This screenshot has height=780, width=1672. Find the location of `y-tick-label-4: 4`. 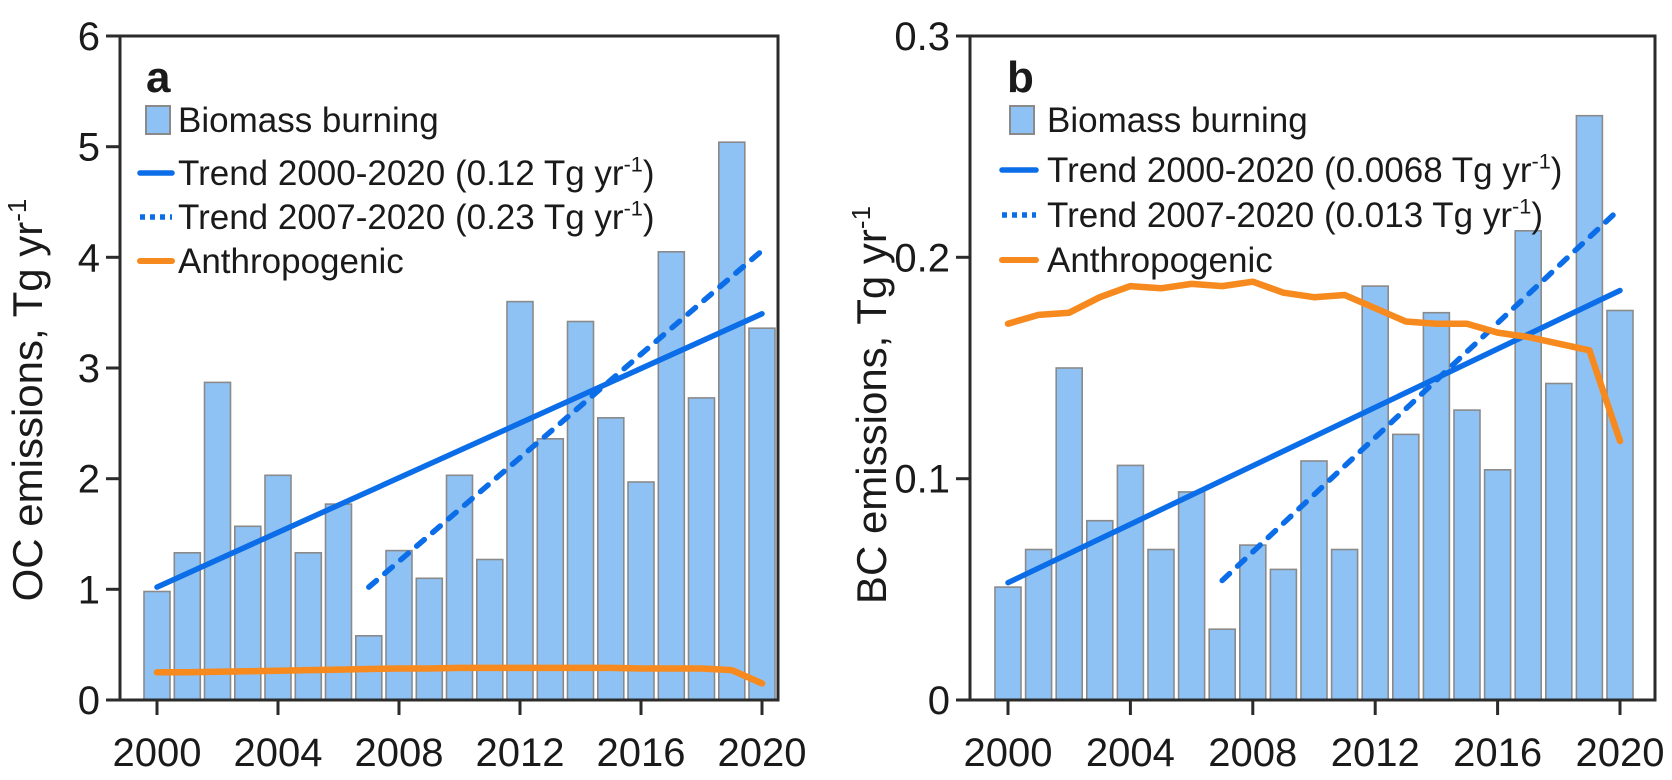

y-tick-label-4: 4 is located at coordinates (89, 258).